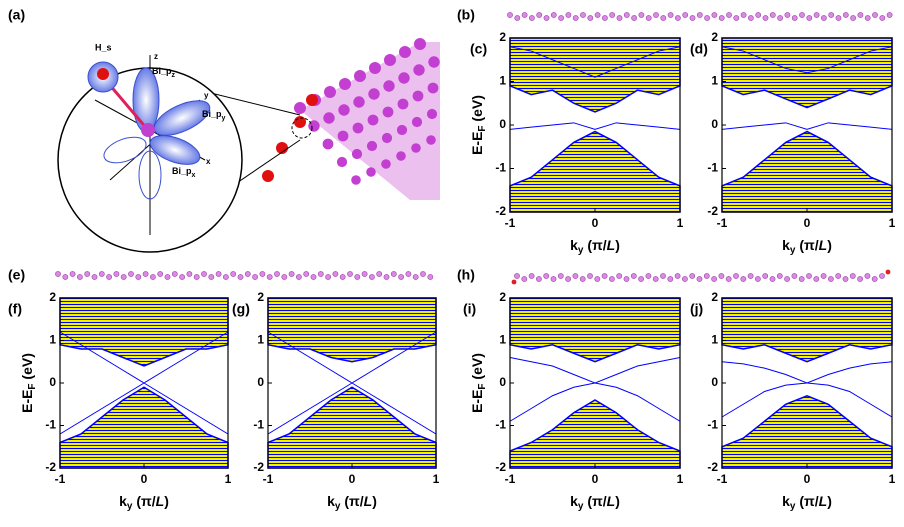 The height and width of the screenshot is (527, 904). What do you see at coordinates (16, 275) in the screenshot?
I see `panel-label: (e)` at bounding box center [16, 275].